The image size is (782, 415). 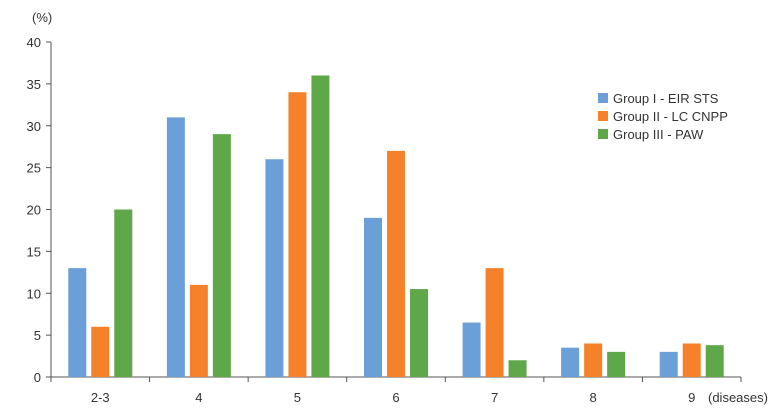 I want to click on y-axis-unit-label: (%), so click(x=42, y=17).